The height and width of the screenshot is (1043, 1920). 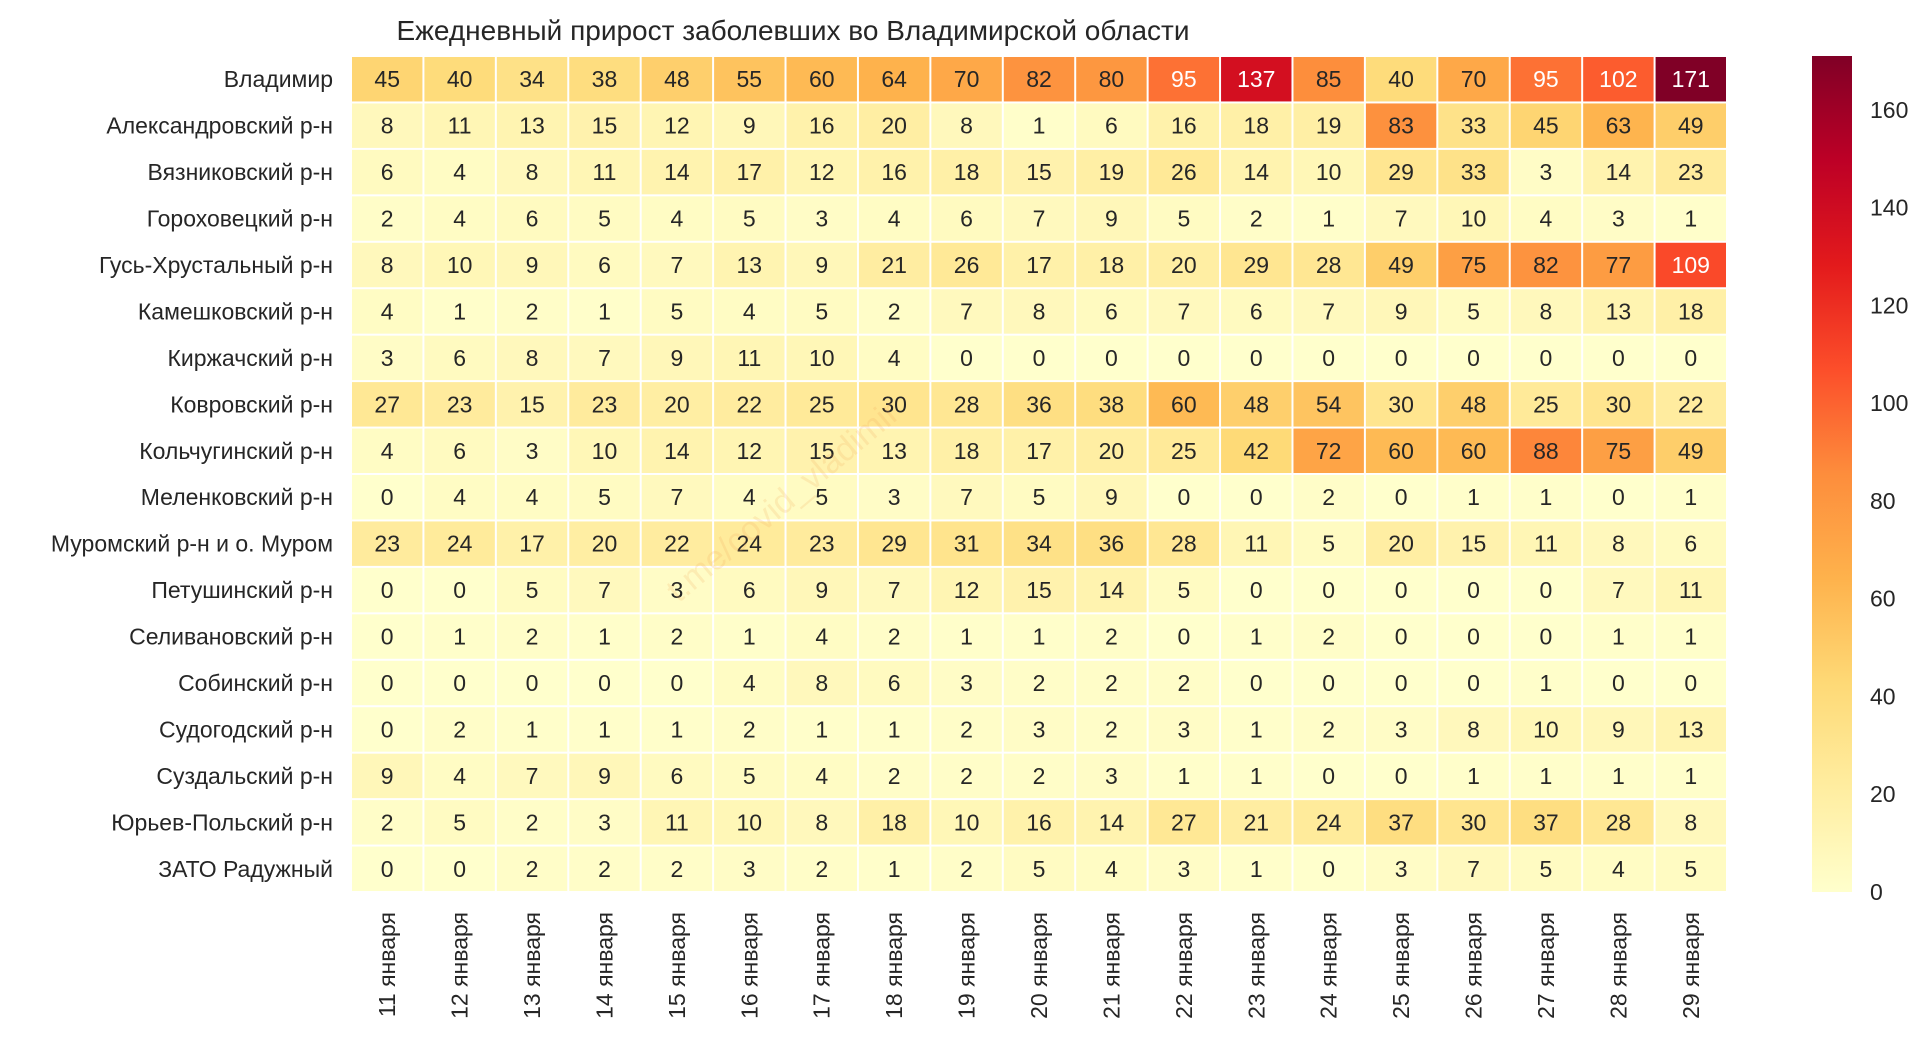 I want to click on cell-value-label: 25, so click(x=1546, y=404).